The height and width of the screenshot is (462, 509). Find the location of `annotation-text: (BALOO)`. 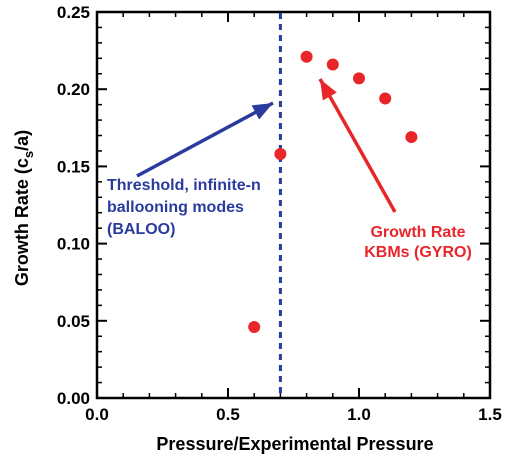

annotation-text: (BALOO) is located at coordinates (141, 229).